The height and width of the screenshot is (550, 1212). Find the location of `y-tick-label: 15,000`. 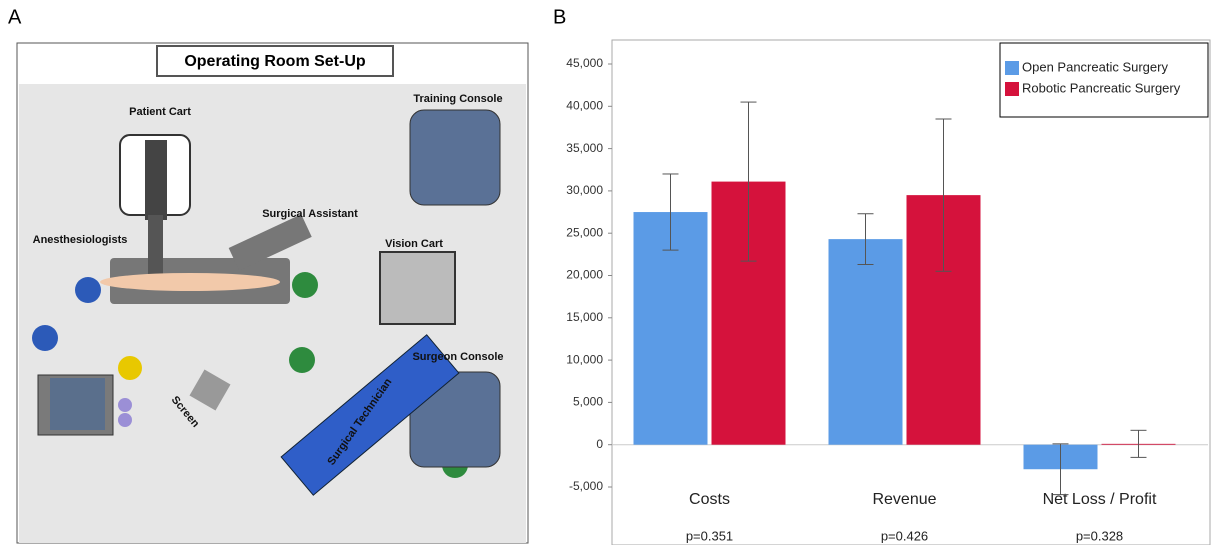

y-tick-label: 15,000 is located at coordinates (584, 317).